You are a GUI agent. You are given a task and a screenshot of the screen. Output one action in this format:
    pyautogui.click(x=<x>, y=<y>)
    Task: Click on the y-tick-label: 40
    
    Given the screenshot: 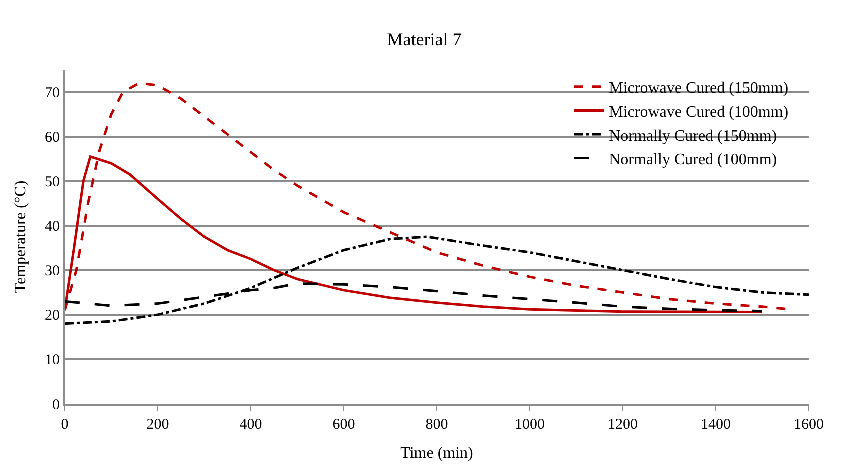 What is the action you would take?
    pyautogui.click(x=52, y=227)
    